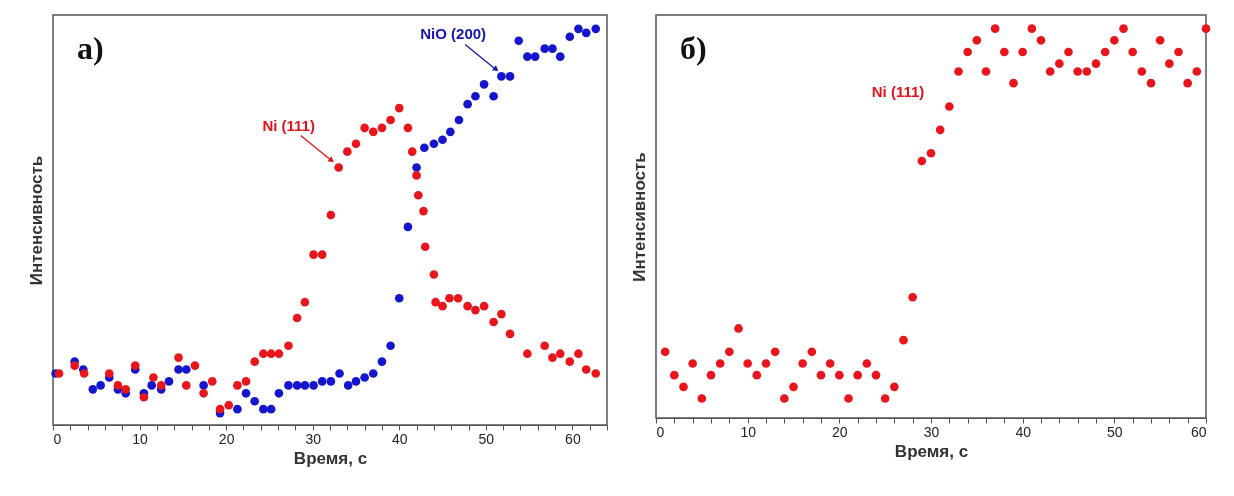  What do you see at coordinates (693, 48) in the screenshot?
I see `annotation: б)` at bounding box center [693, 48].